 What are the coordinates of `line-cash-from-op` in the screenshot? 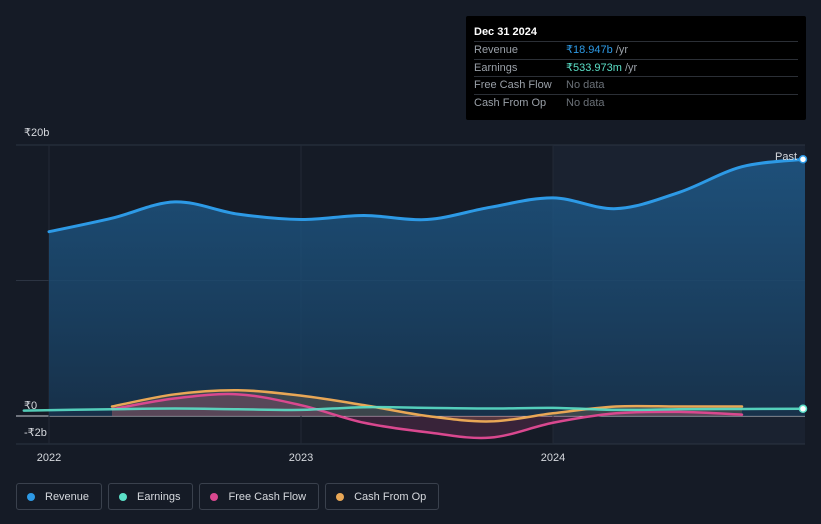 It's located at (427, 406).